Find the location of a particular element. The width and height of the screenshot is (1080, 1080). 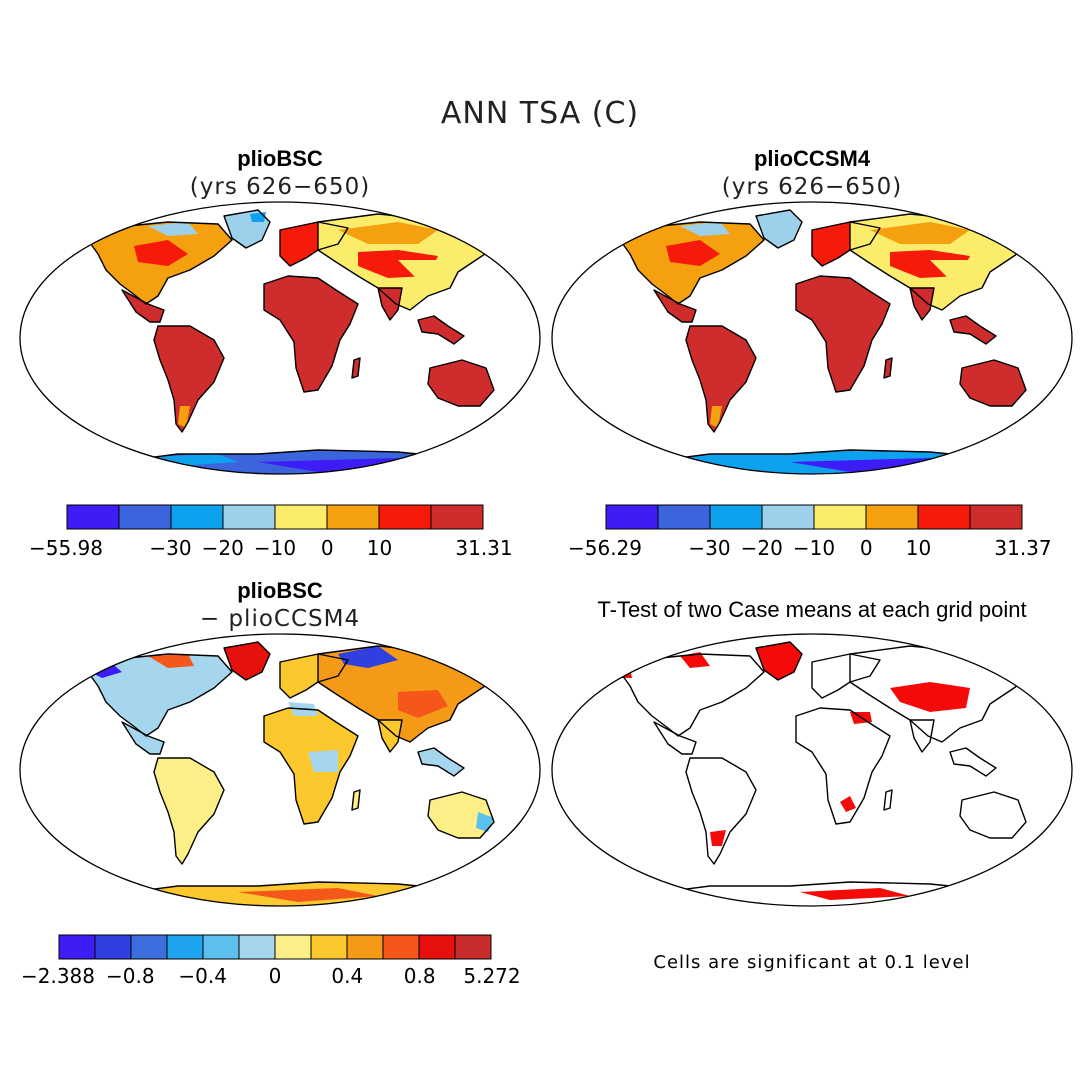

panel-c-title: plioBSC is located at coordinates (280, 590).